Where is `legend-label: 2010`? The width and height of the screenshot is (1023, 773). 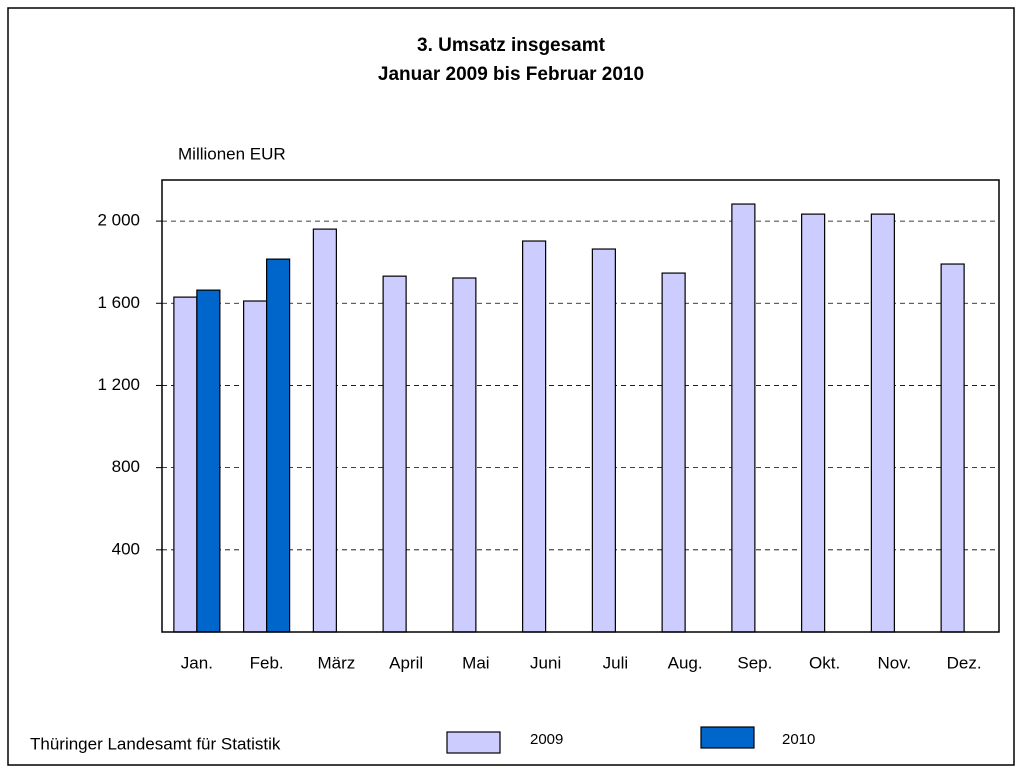 legend-label: 2010 is located at coordinates (798, 739).